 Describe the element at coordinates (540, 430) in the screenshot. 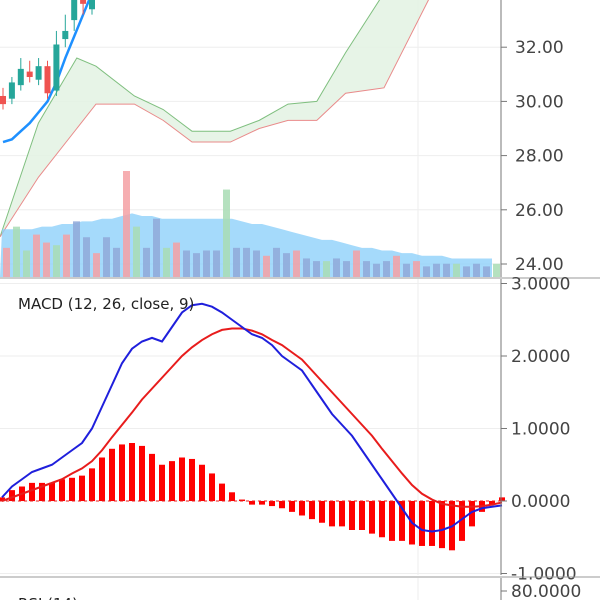

I see `macd-tick-label: 1.0000` at that location.